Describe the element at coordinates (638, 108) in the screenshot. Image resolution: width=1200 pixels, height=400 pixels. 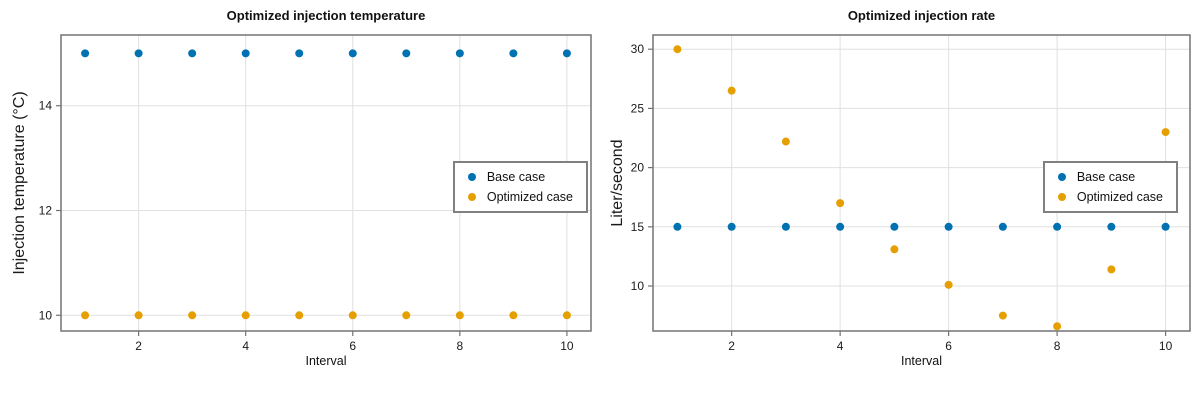
I see `svg-text: 25` at that location.